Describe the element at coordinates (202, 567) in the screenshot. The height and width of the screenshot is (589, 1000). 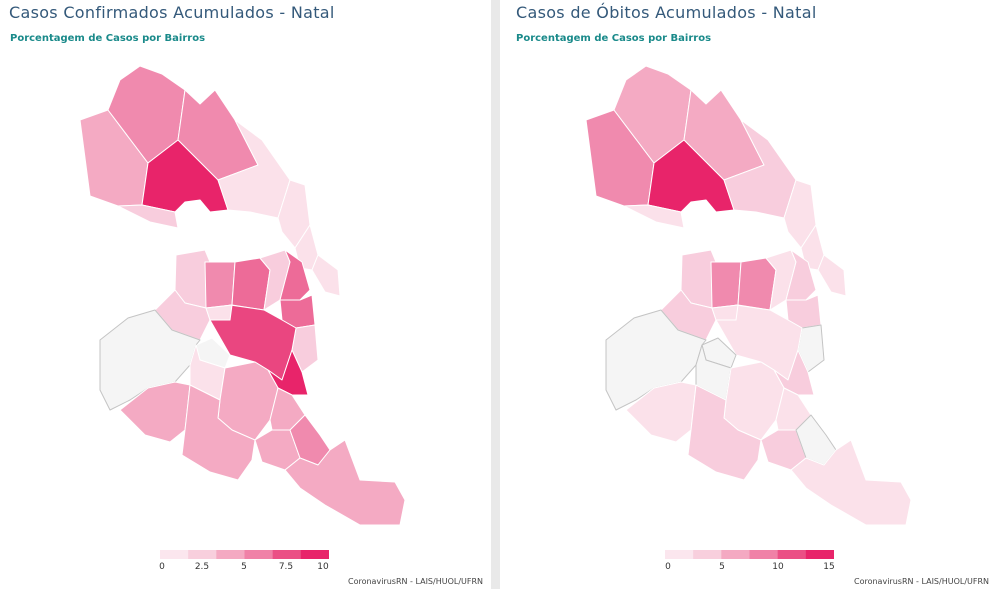
I see `confirmed-legend-tick-1: 2.5` at that location.